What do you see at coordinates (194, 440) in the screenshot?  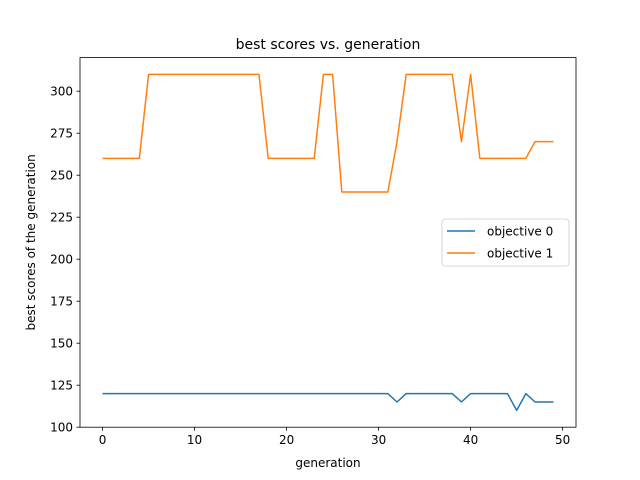 I see `x-tick-label: 10` at bounding box center [194, 440].